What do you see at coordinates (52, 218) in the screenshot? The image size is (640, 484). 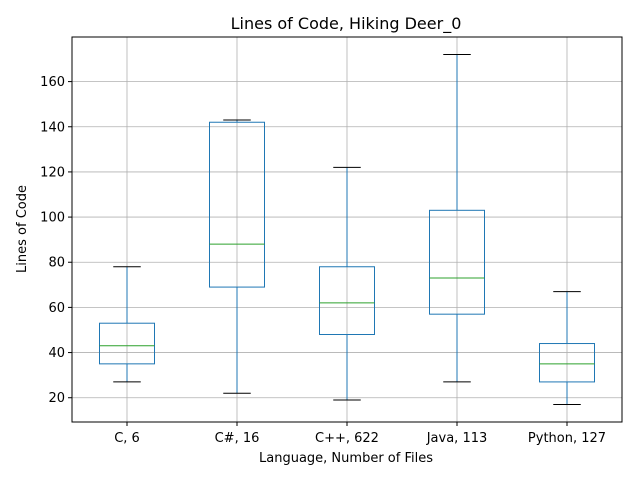 I see `y-tick-label: 100` at bounding box center [52, 218].